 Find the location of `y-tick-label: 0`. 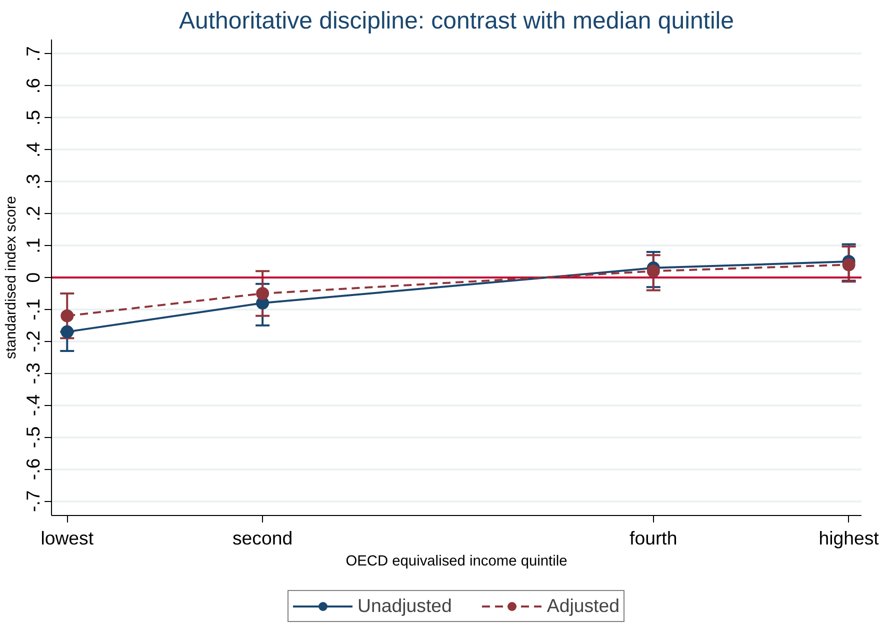

y-tick-label: 0 is located at coordinates (33, 277).